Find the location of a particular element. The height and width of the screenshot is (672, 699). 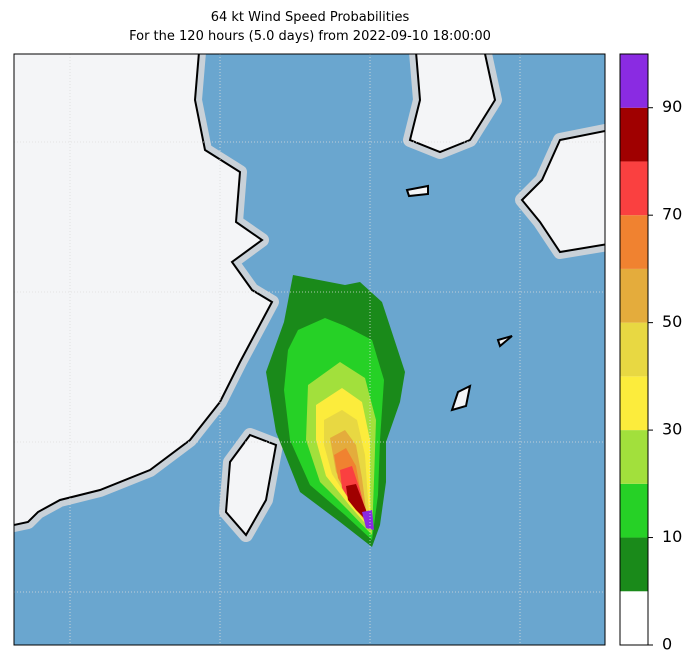

tick-label: 90 is located at coordinates (672, 106).